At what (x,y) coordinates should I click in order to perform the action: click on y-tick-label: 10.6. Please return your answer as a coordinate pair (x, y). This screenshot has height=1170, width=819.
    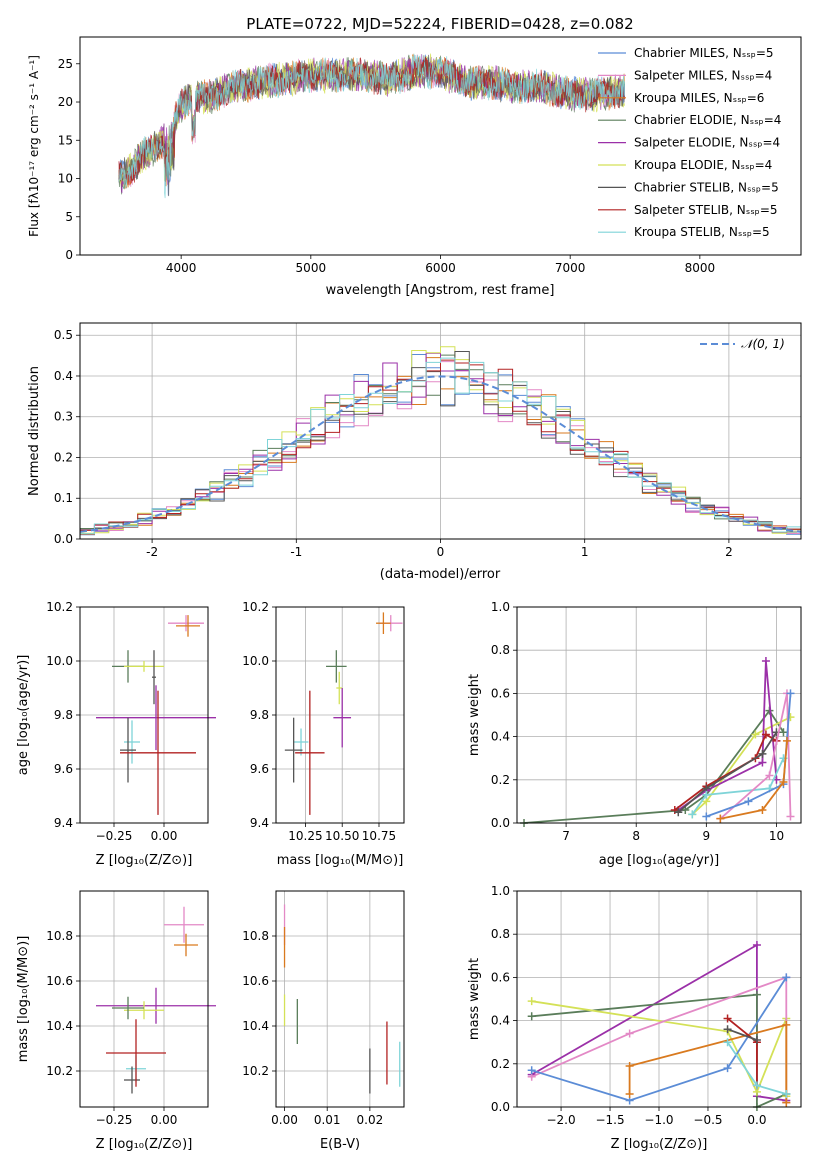
    Looking at the image, I should click on (59, 981).